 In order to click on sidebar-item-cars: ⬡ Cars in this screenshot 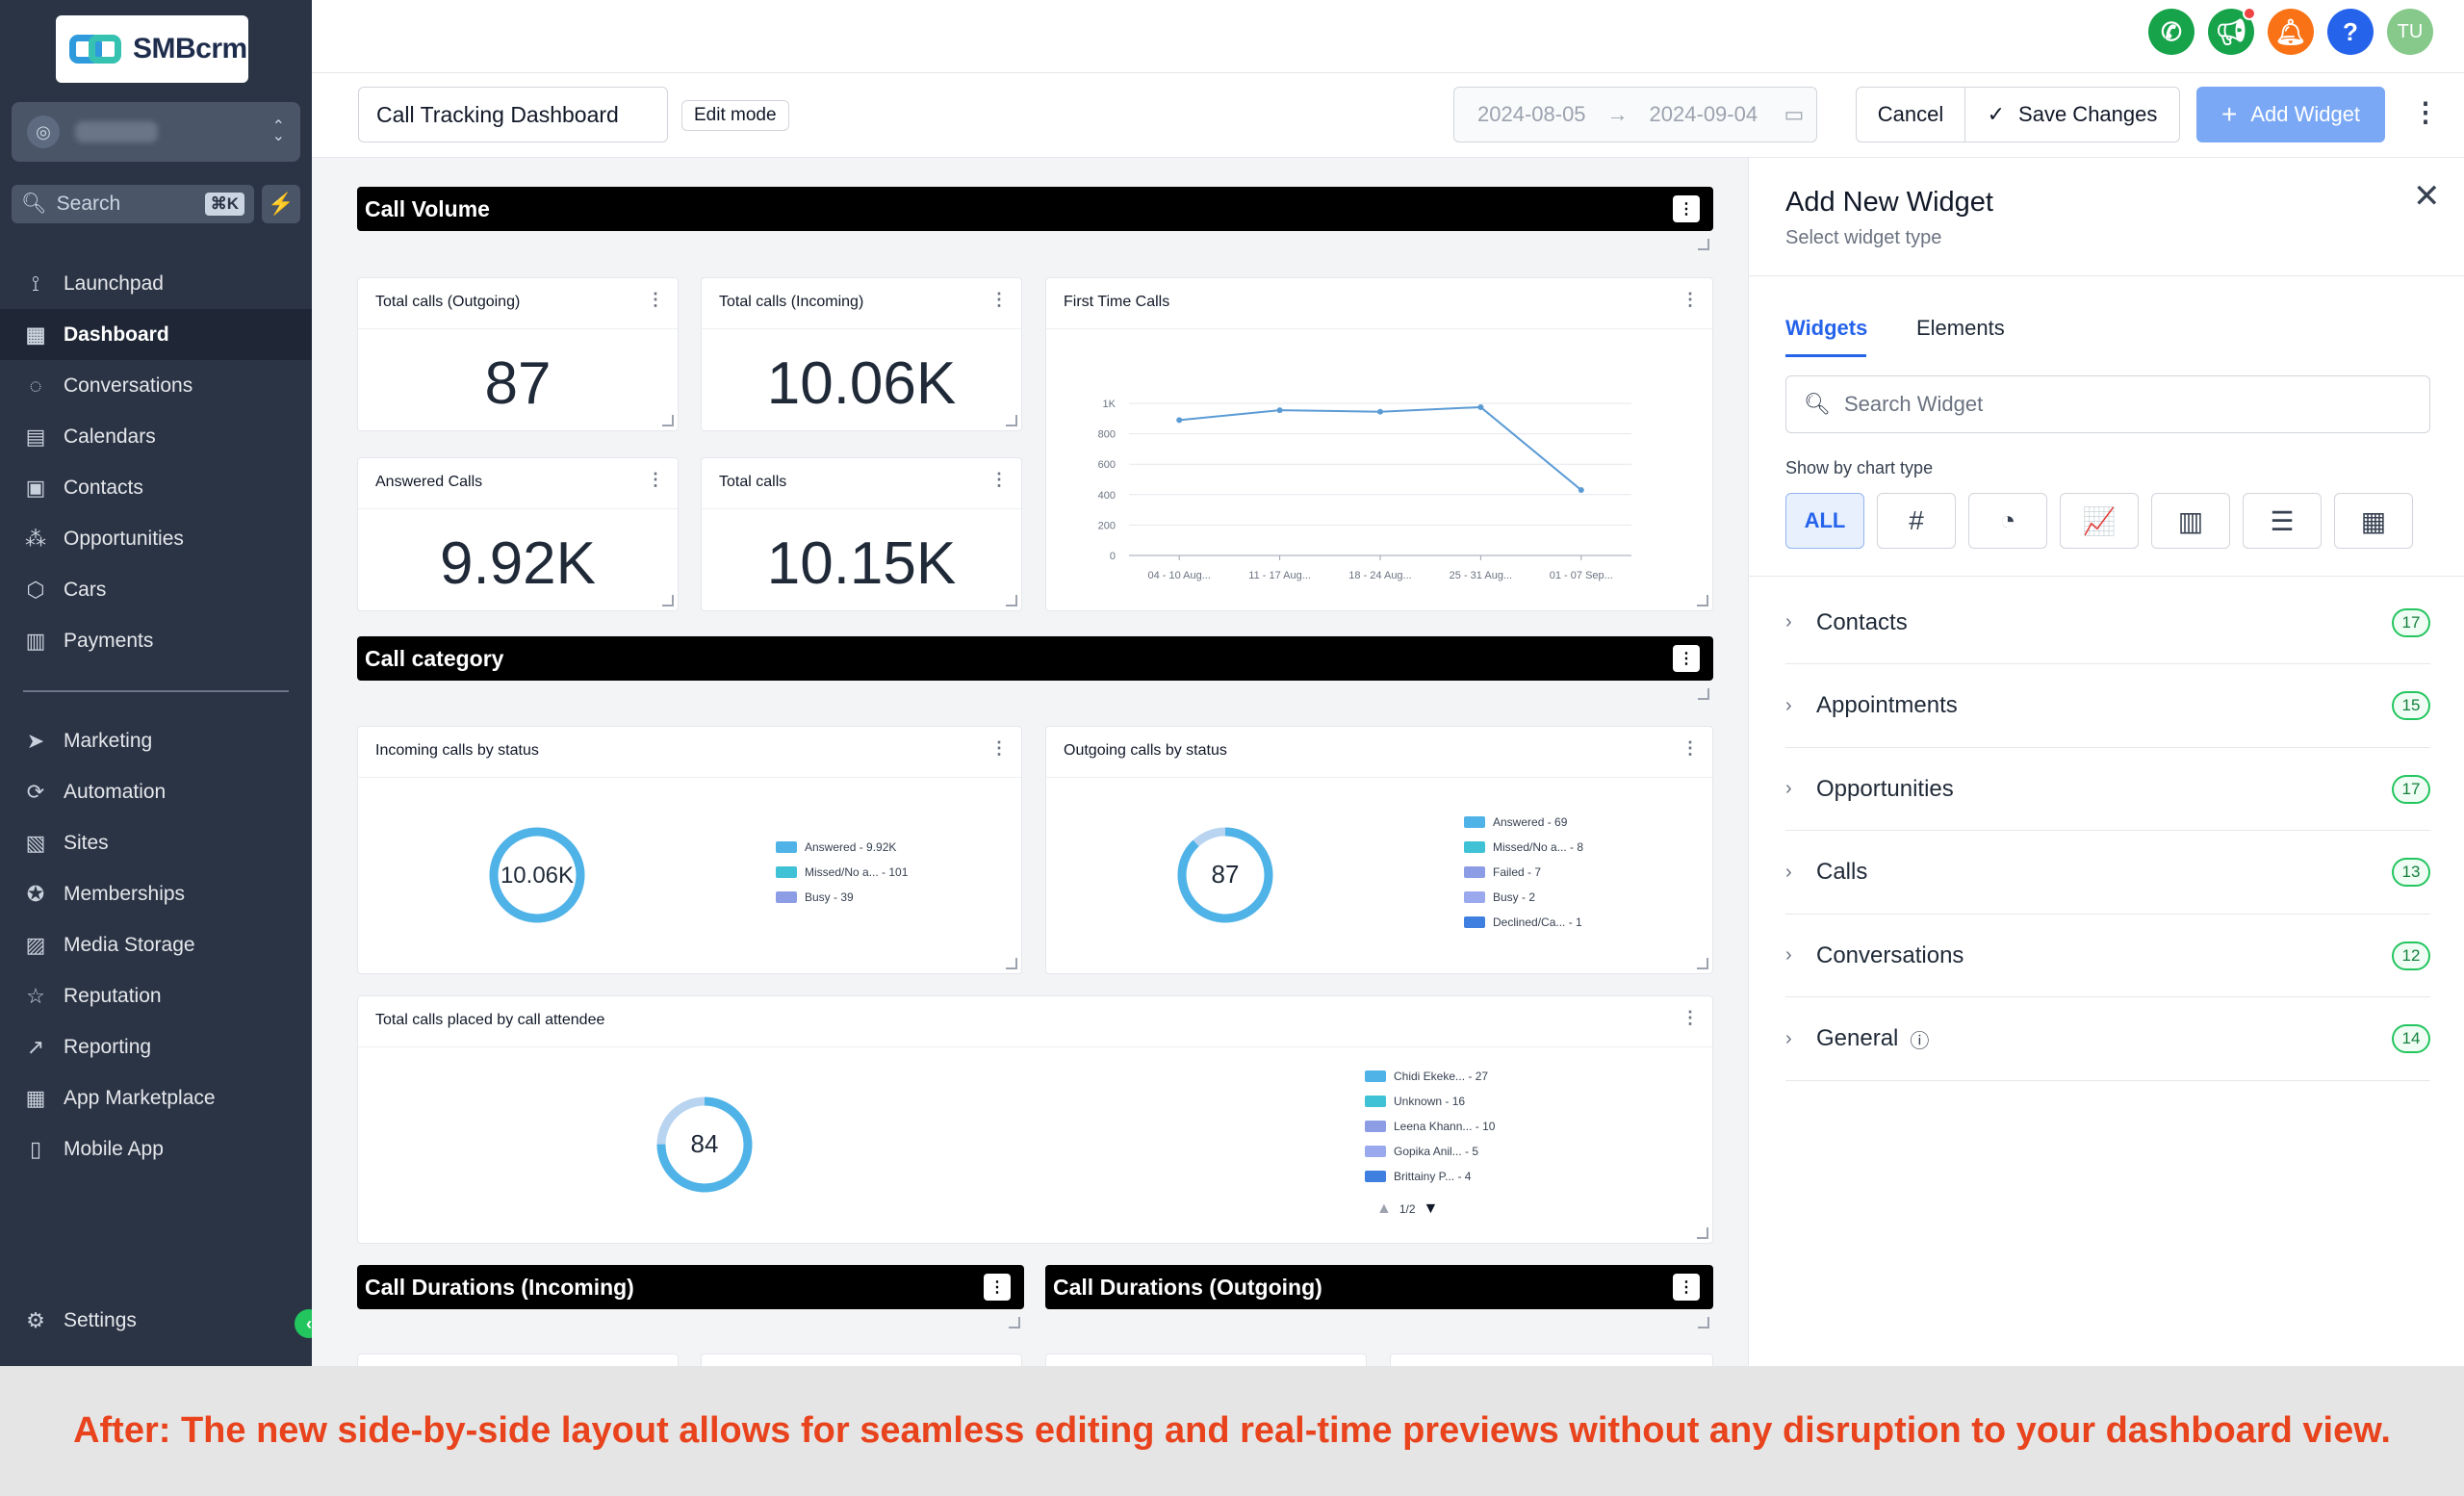, I will do `click(156, 589)`.